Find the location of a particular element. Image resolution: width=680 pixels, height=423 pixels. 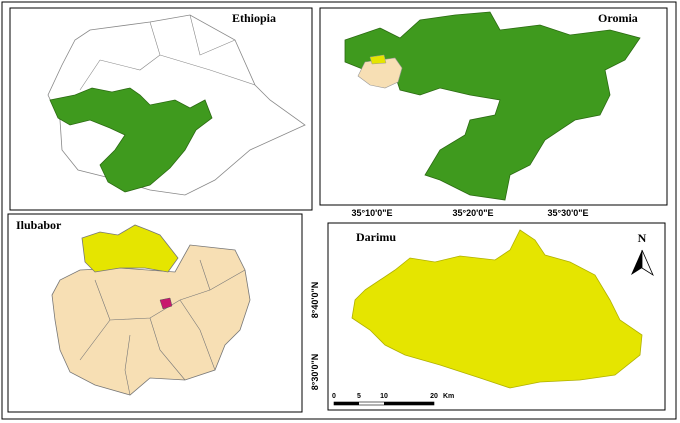

scale-label: 5 is located at coordinates (359, 396).